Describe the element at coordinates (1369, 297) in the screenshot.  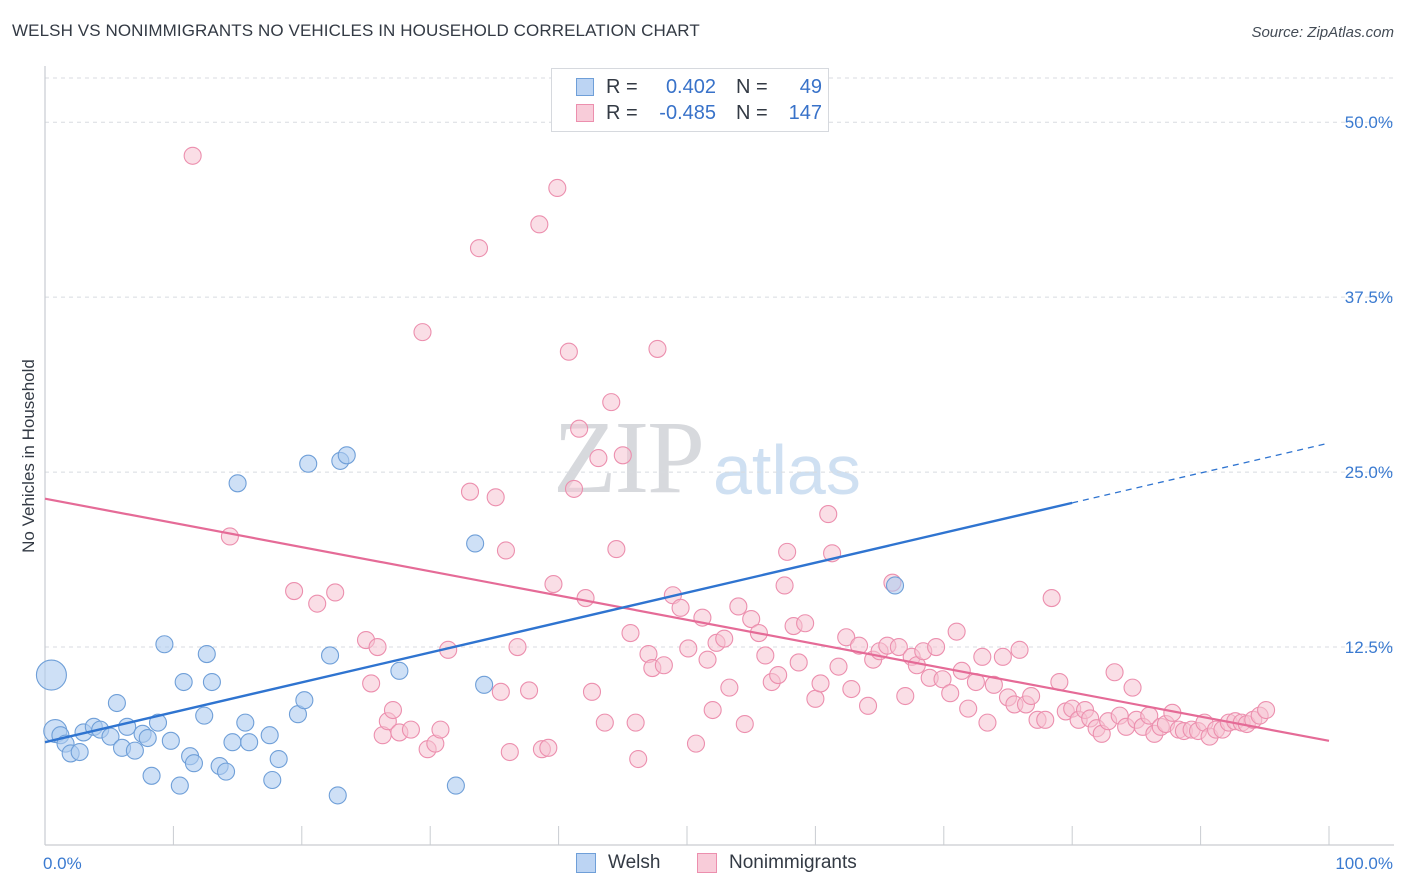
I see `y-tick-label: 37.5%` at that location.